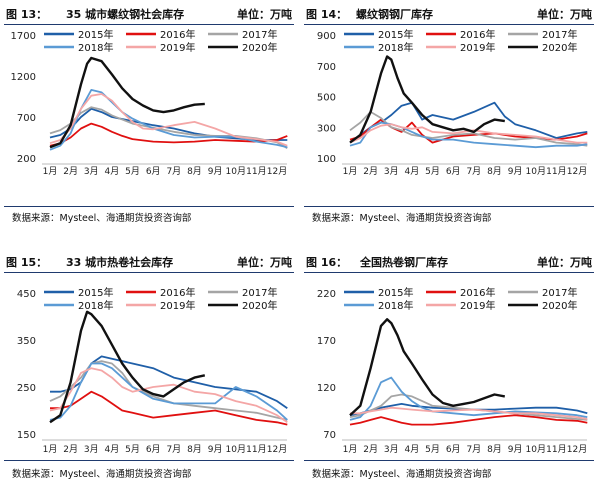 This screenshot has height=490, width=600. I want to click on y-tick-label: 900, so click(326, 36).